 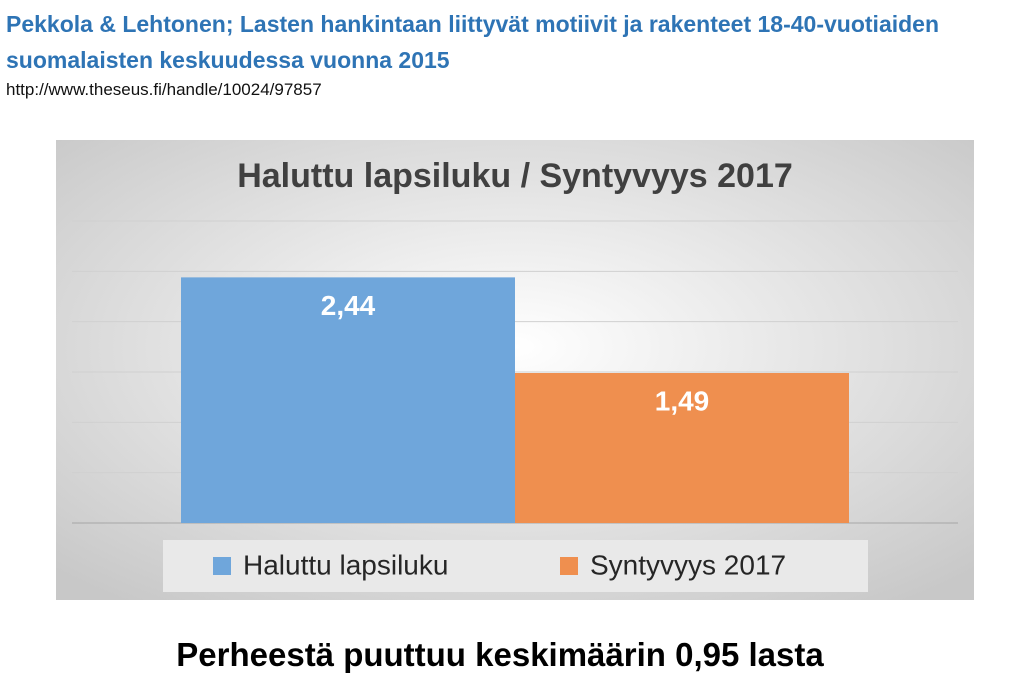 I want to click on legend-label: Haluttu lapsiluku, so click(x=345, y=564).